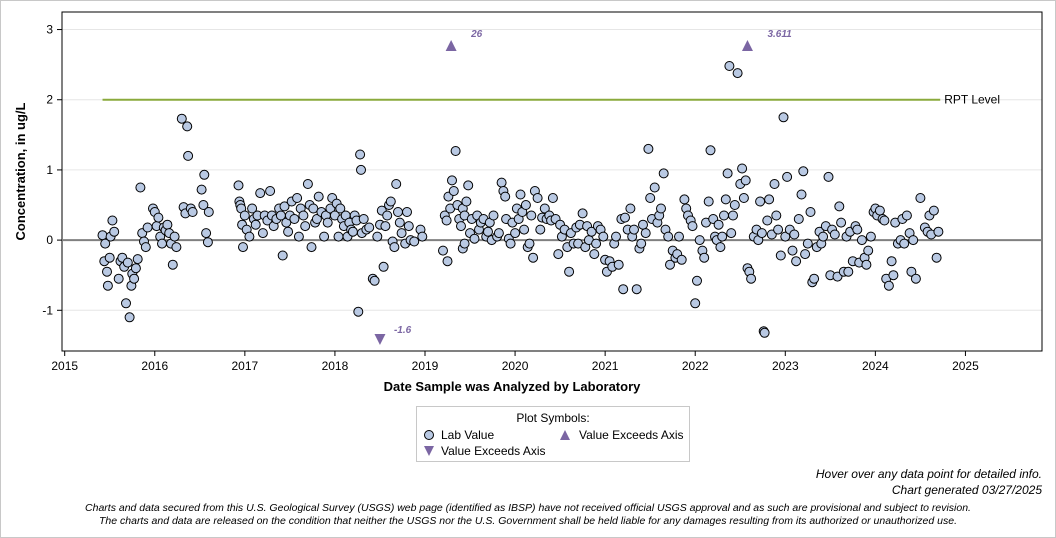 The width and height of the screenshot is (1056, 538). What do you see at coordinates (154, 366) in the screenshot?
I see `x-tick-label: 2016` at bounding box center [154, 366].